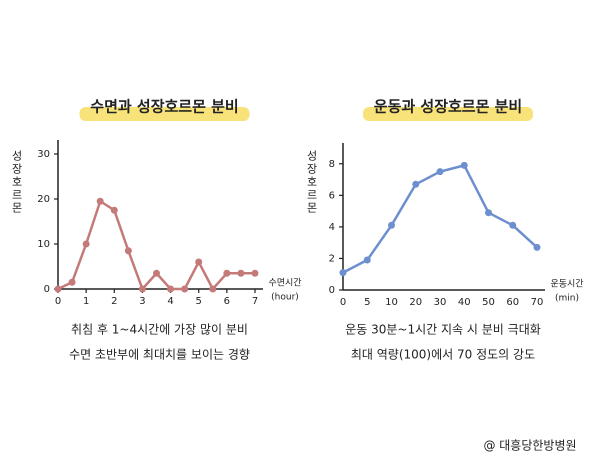  I want to click on y-tick-label: 20, so click(43, 199).